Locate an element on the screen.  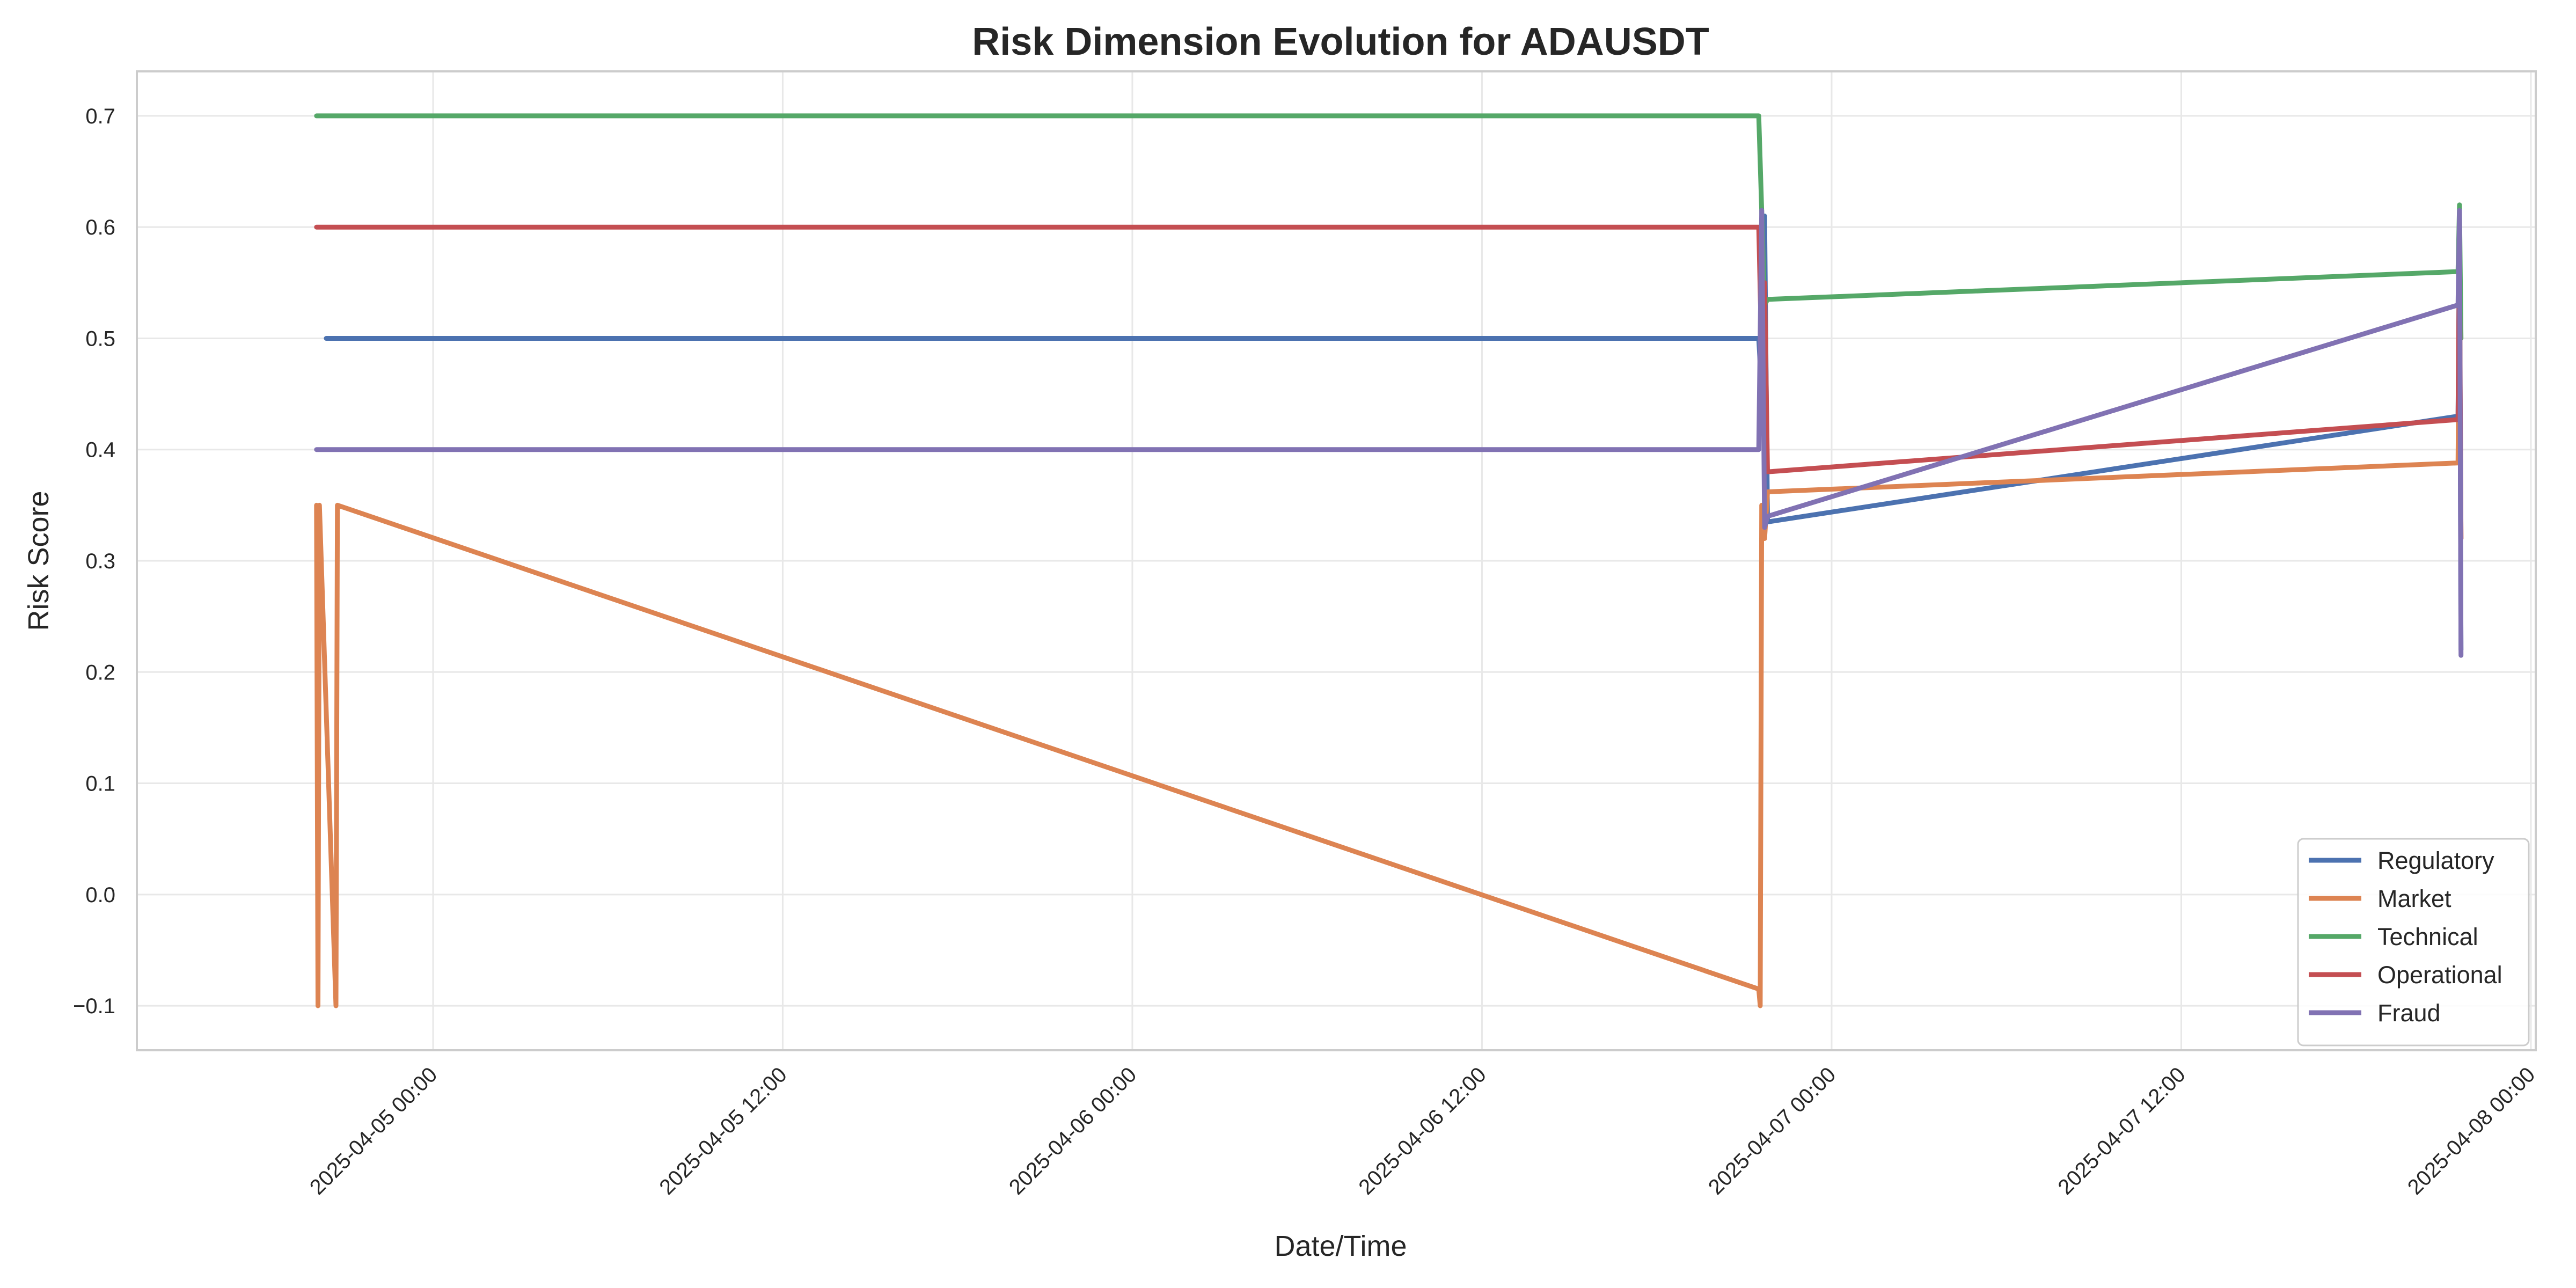
legend-label-market: Market is located at coordinates (2414, 898).